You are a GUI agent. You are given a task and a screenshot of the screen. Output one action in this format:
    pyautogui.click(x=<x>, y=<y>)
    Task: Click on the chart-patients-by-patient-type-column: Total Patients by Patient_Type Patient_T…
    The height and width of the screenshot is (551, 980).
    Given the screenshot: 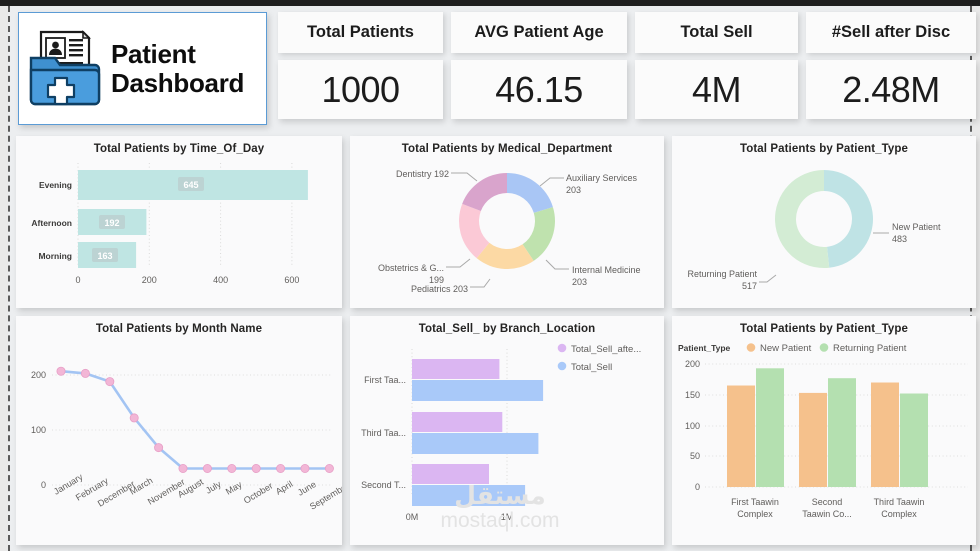 What is the action you would take?
    pyautogui.click(x=824, y=430)
    